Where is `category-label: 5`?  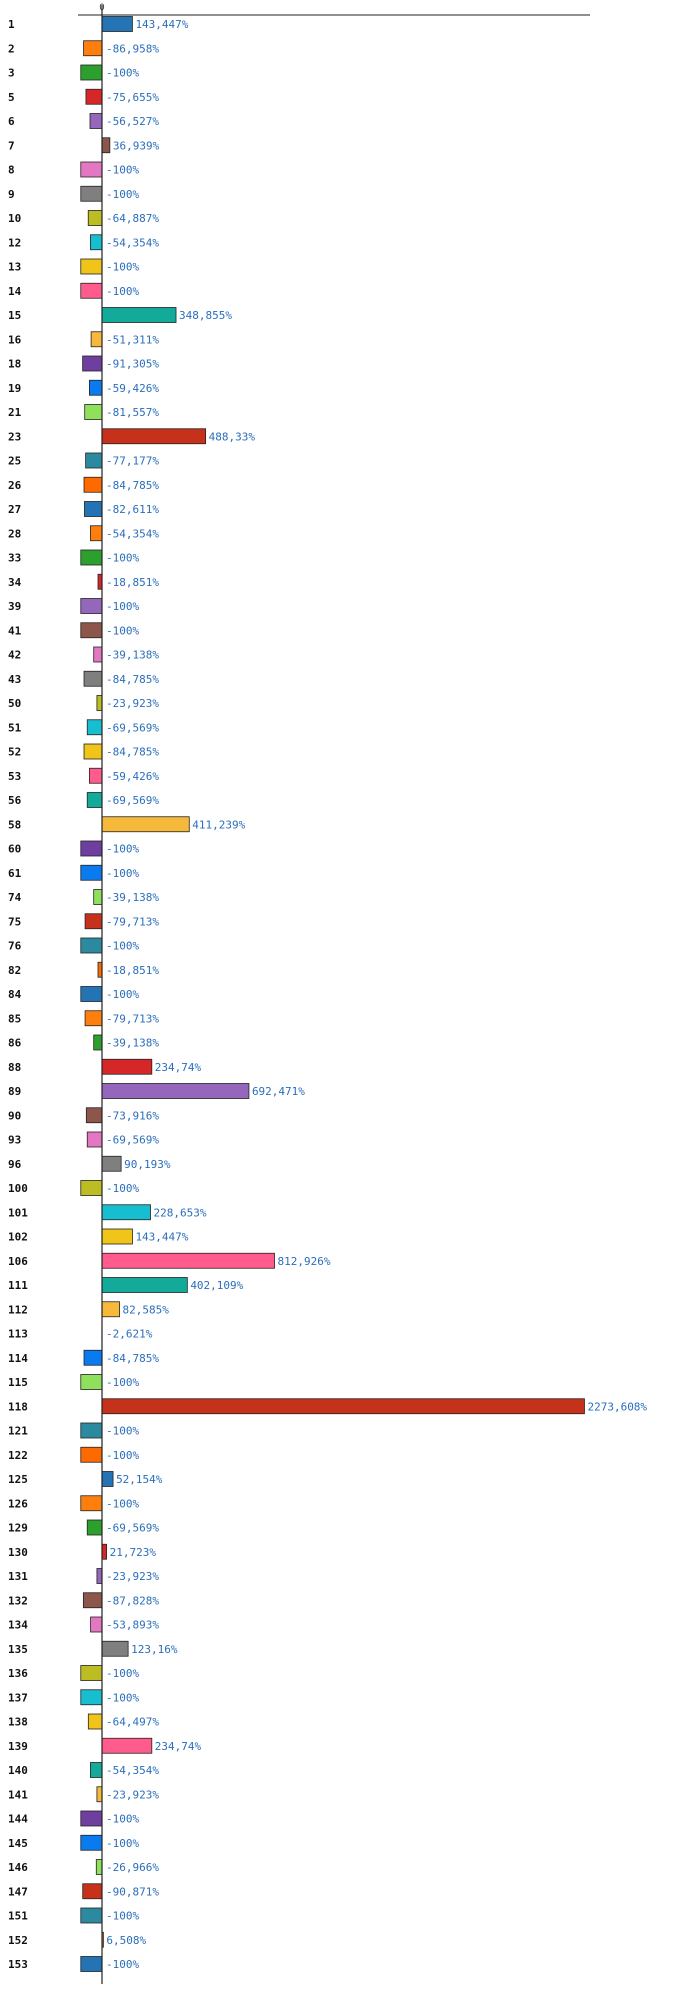 category-label: 5 is located at coordinates (11, 97).